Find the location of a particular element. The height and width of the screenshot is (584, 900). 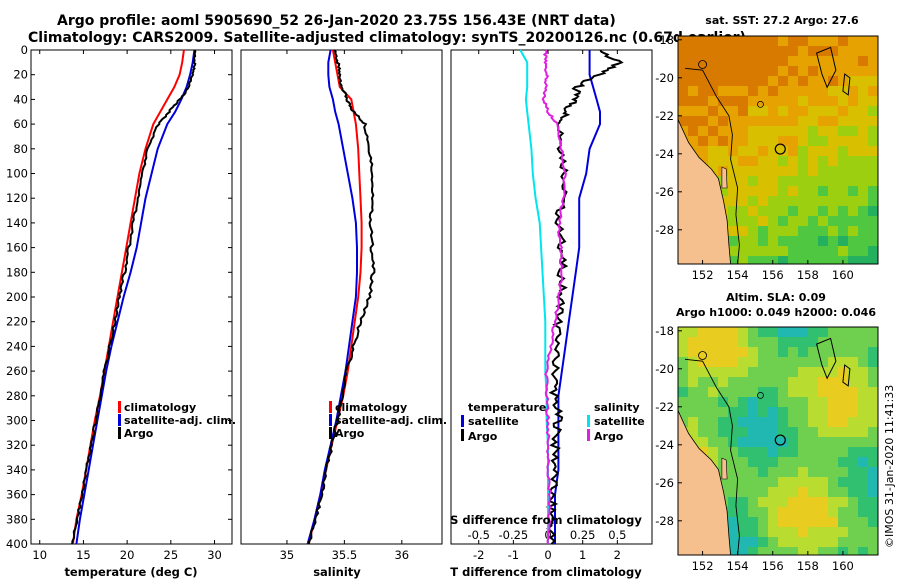

sla-map-title1: Altim. SLA: 0.09 is located at coordinates (776, 297).